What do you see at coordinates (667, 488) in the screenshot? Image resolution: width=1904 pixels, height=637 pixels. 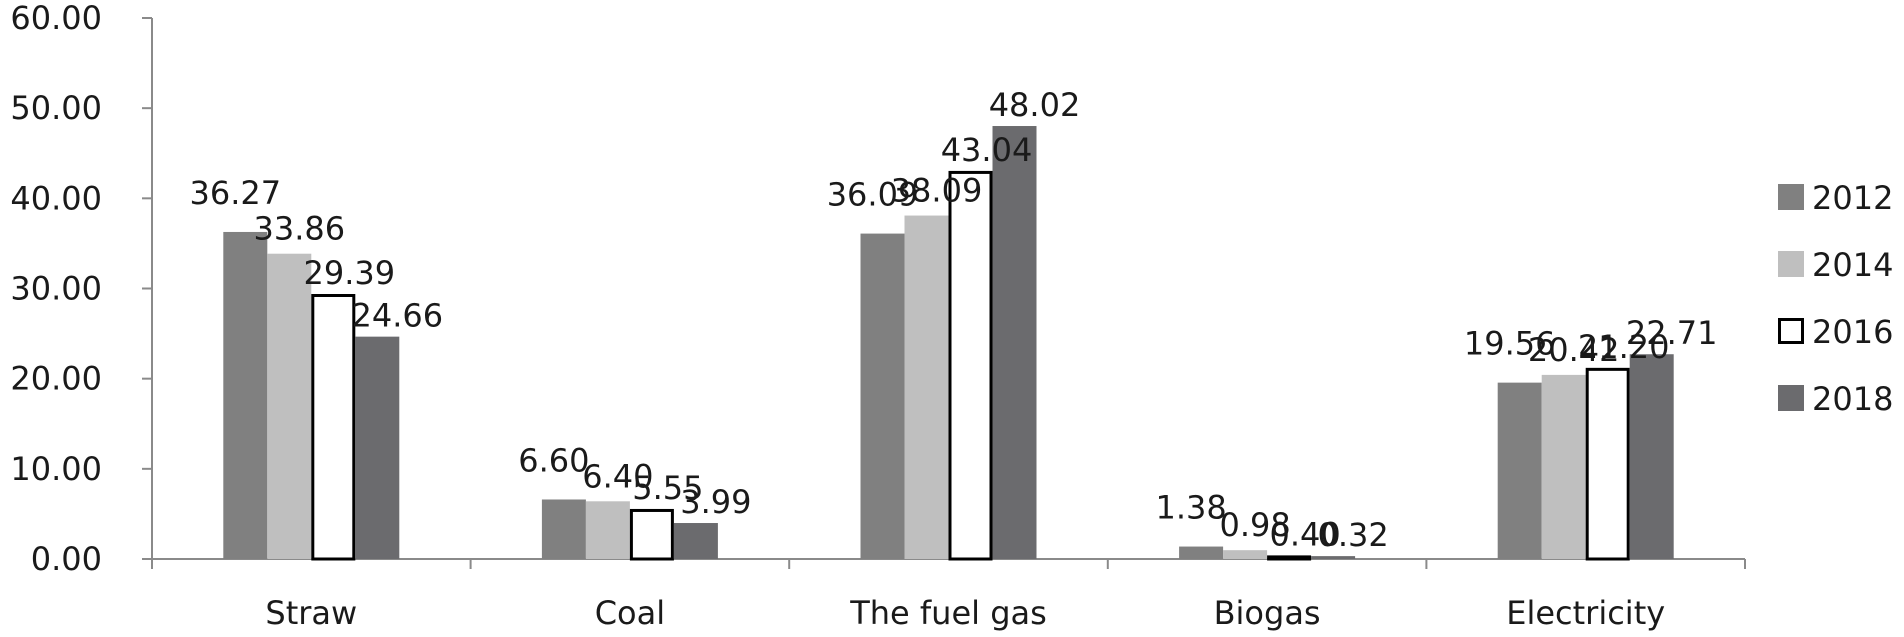 I see `data-label: 5.55` at bounding box center [667, 488].